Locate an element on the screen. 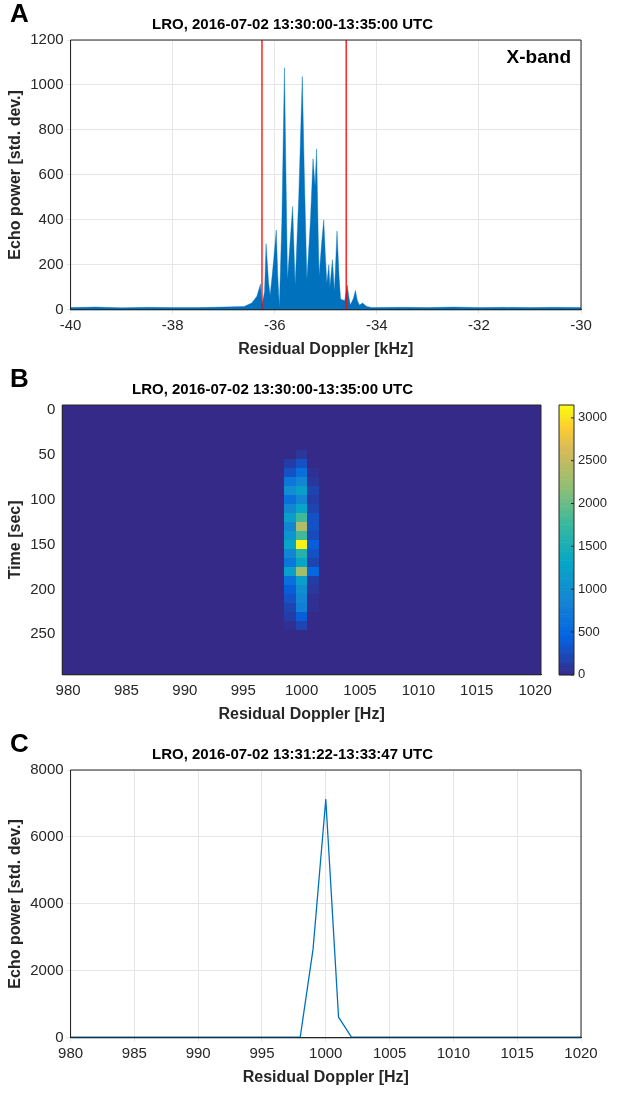  y-tick-label: 400 is located at coordinates (51, 219).